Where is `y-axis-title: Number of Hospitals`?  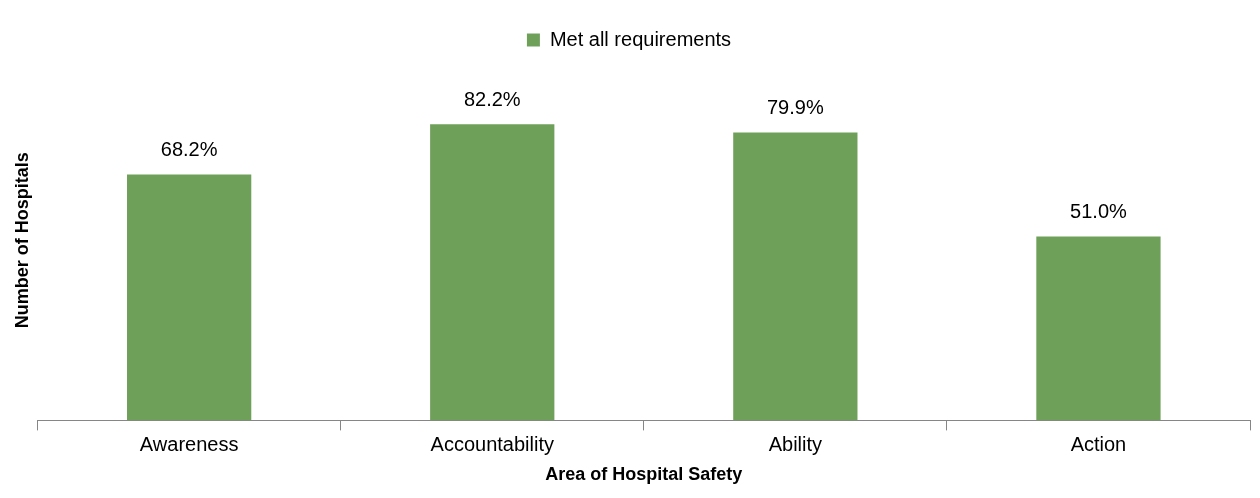
y-axis-title: Number of Hospitals is located at coordinates (21, 240).